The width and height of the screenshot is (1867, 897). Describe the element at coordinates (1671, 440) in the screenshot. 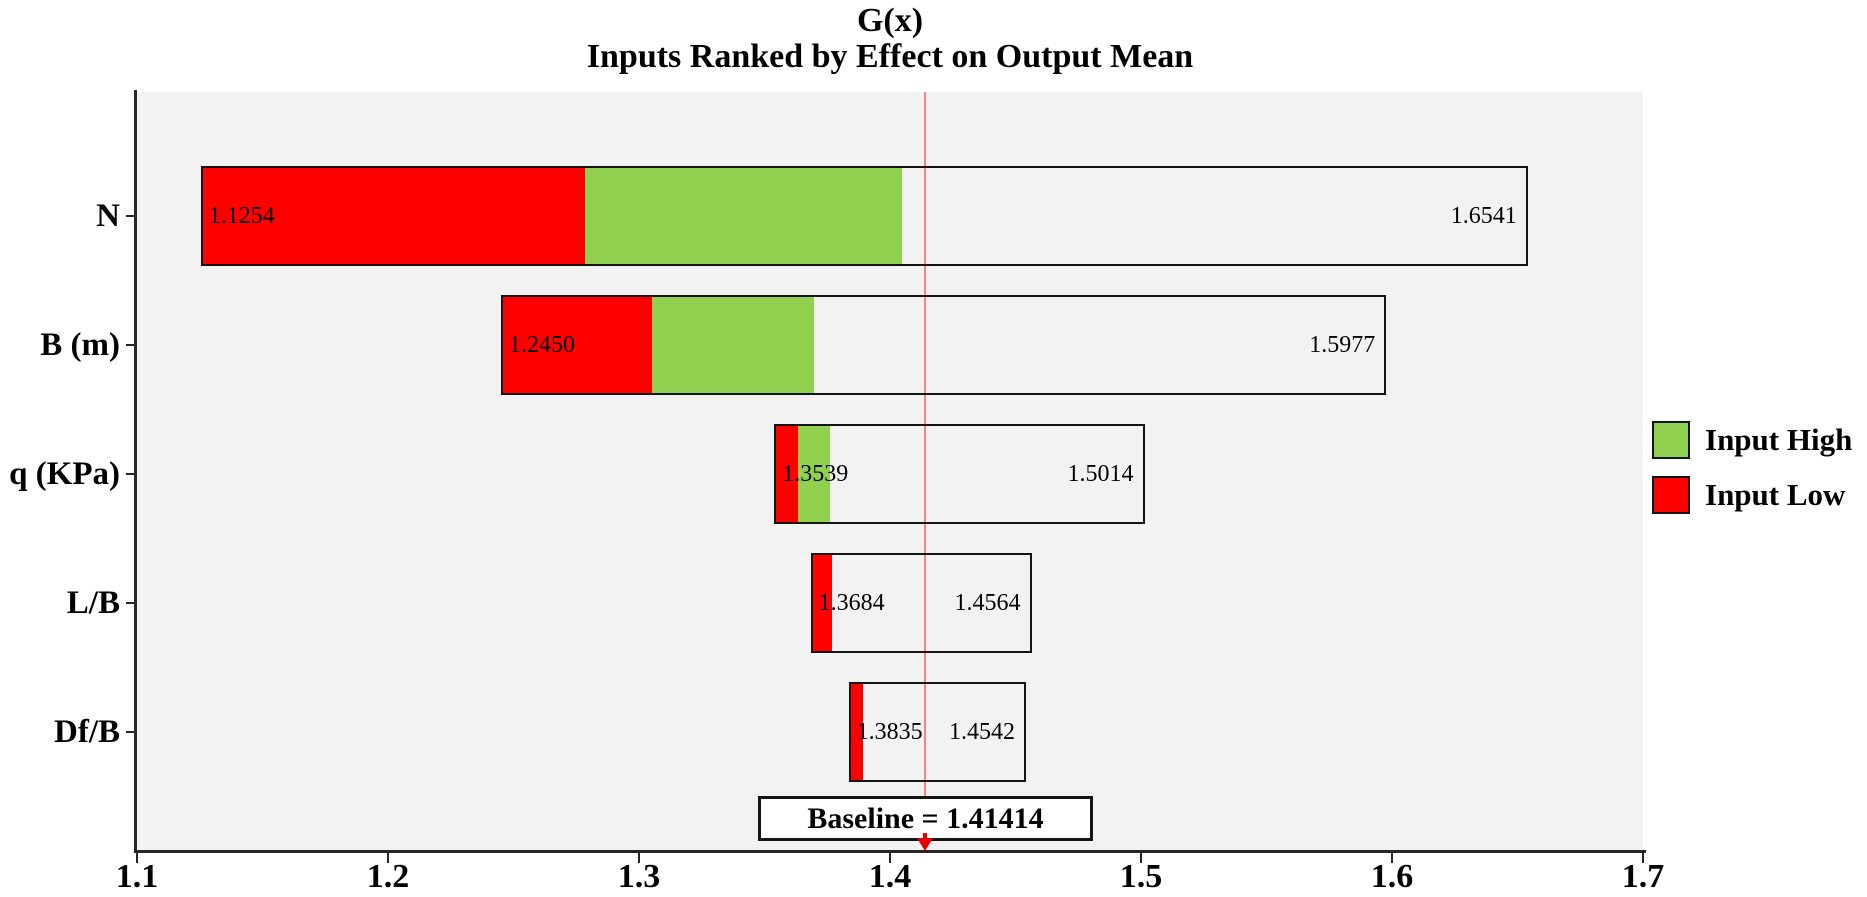

I see `legend-swatch-input-high` at that location.